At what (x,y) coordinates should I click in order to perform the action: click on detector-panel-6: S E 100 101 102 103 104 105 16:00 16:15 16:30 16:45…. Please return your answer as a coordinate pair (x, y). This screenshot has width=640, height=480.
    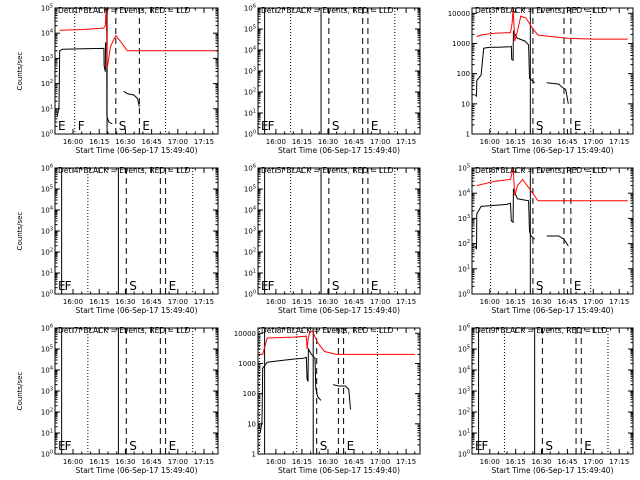
    Looking at the image, I should click on (546, 239).